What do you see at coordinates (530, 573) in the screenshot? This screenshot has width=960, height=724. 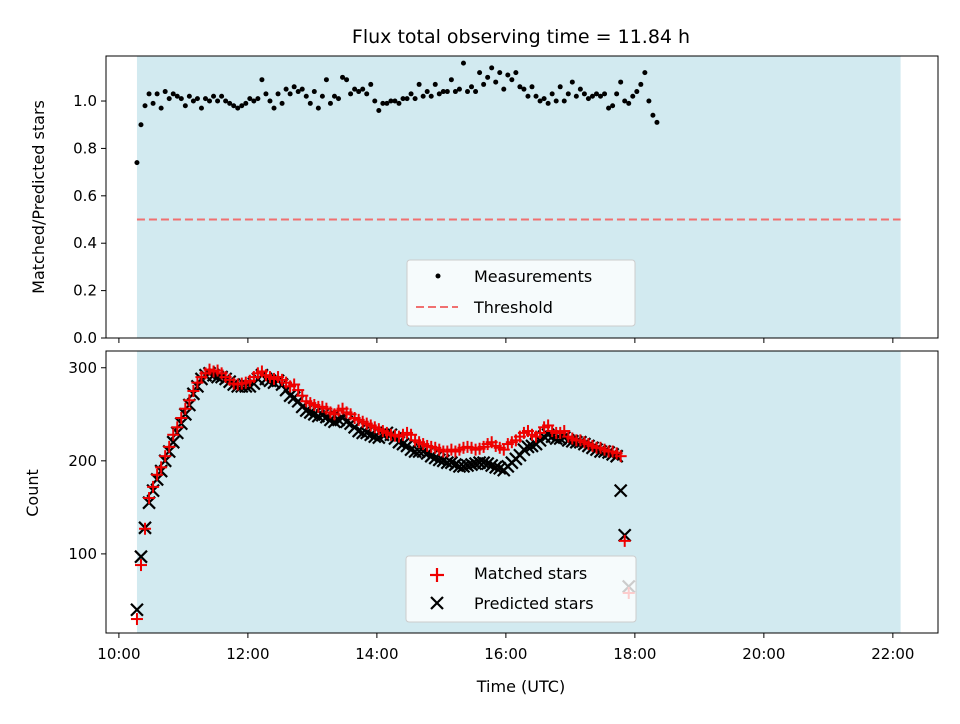 I see `legend-matched-label: Matched stars` at bounding box center [530, 573].